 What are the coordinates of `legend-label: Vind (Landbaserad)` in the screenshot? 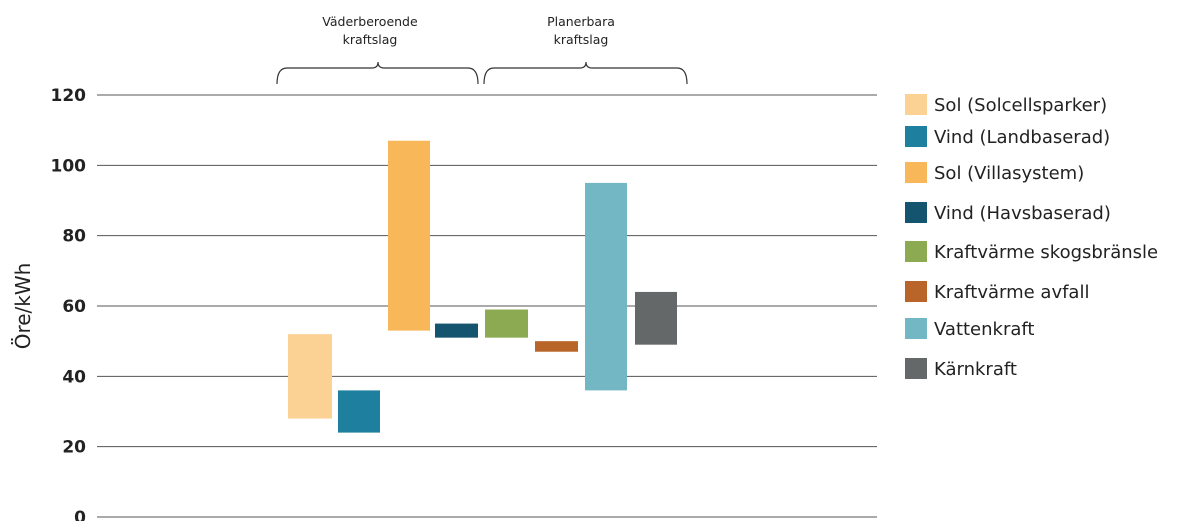 It's located at (1022, 137).